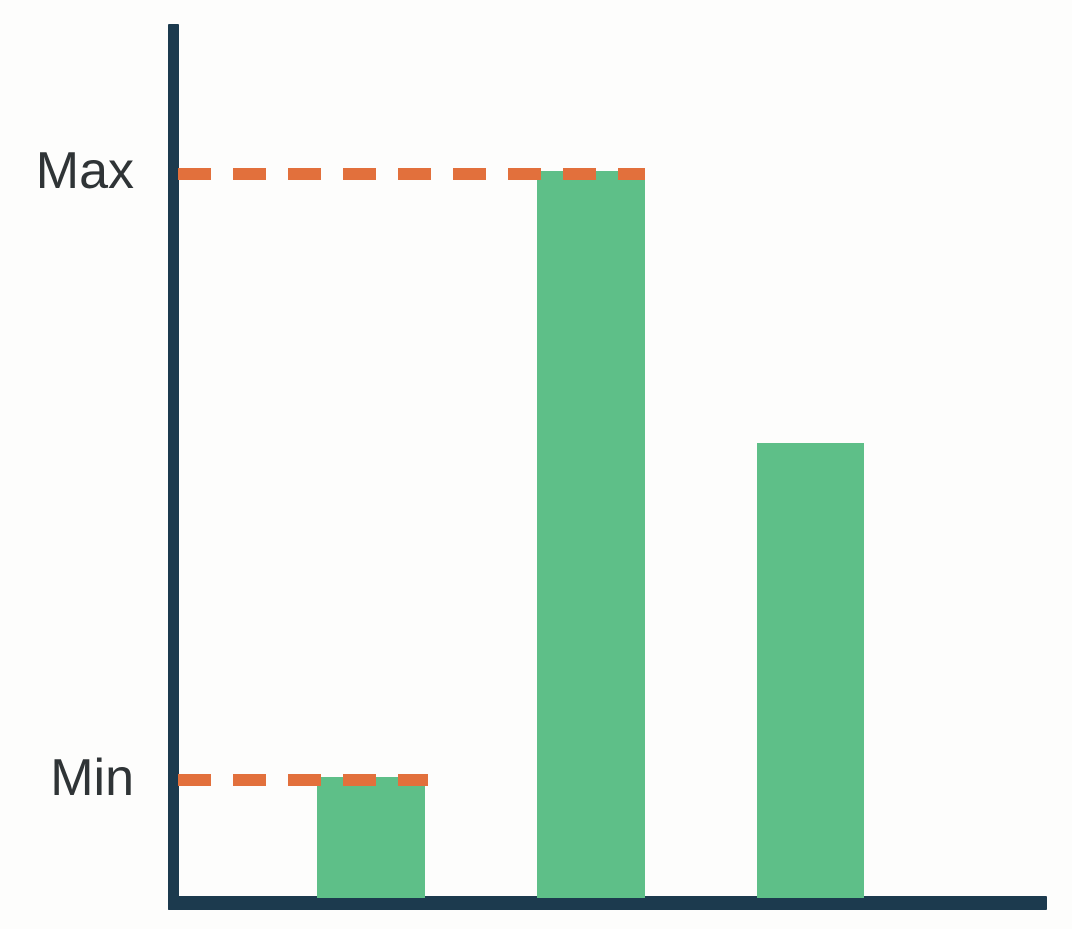 The height and width of the screenshot is (929, 1072). I want to click on max-threshold-line, so click(411, 174).